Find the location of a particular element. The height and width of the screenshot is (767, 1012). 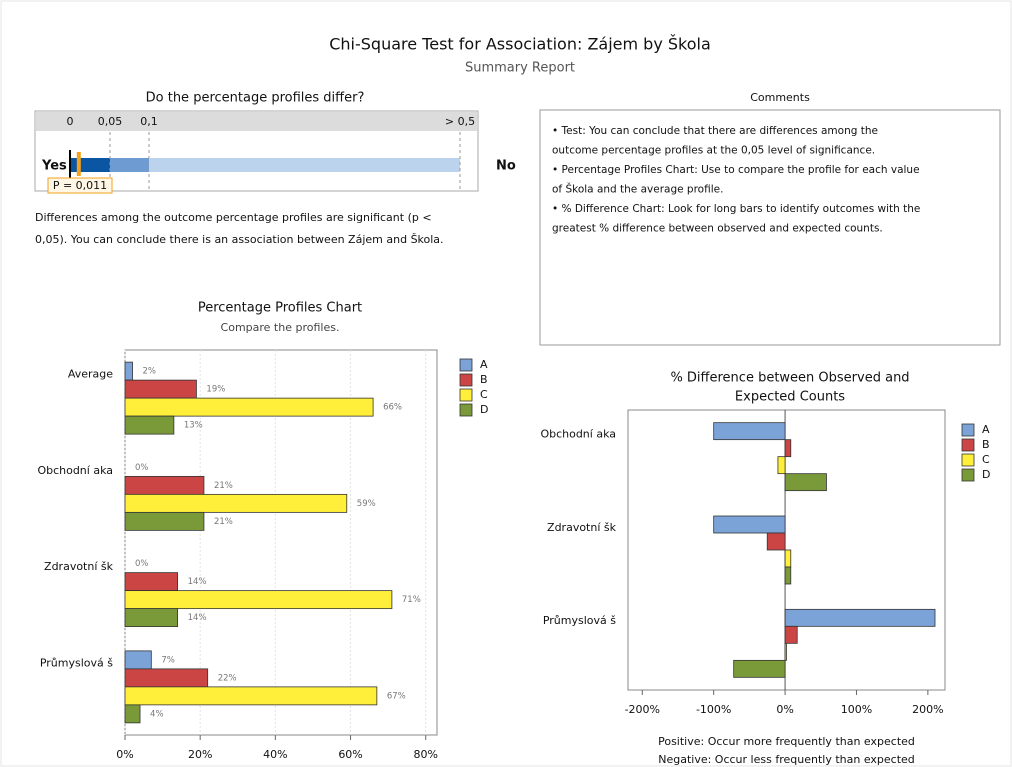

gauge-tick-label: 0,1 is located at coordinates (149, 121).